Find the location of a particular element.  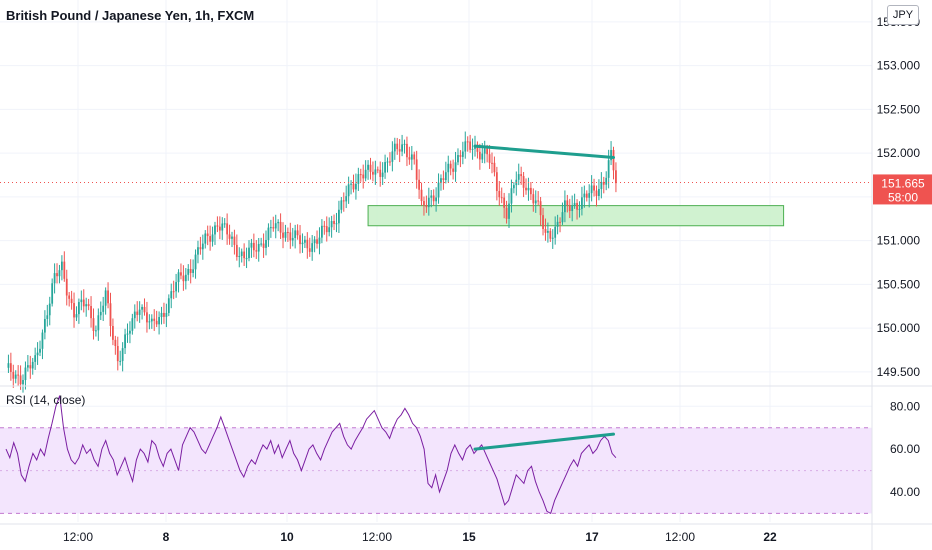

support-zone is located at coordinates (576, 216).